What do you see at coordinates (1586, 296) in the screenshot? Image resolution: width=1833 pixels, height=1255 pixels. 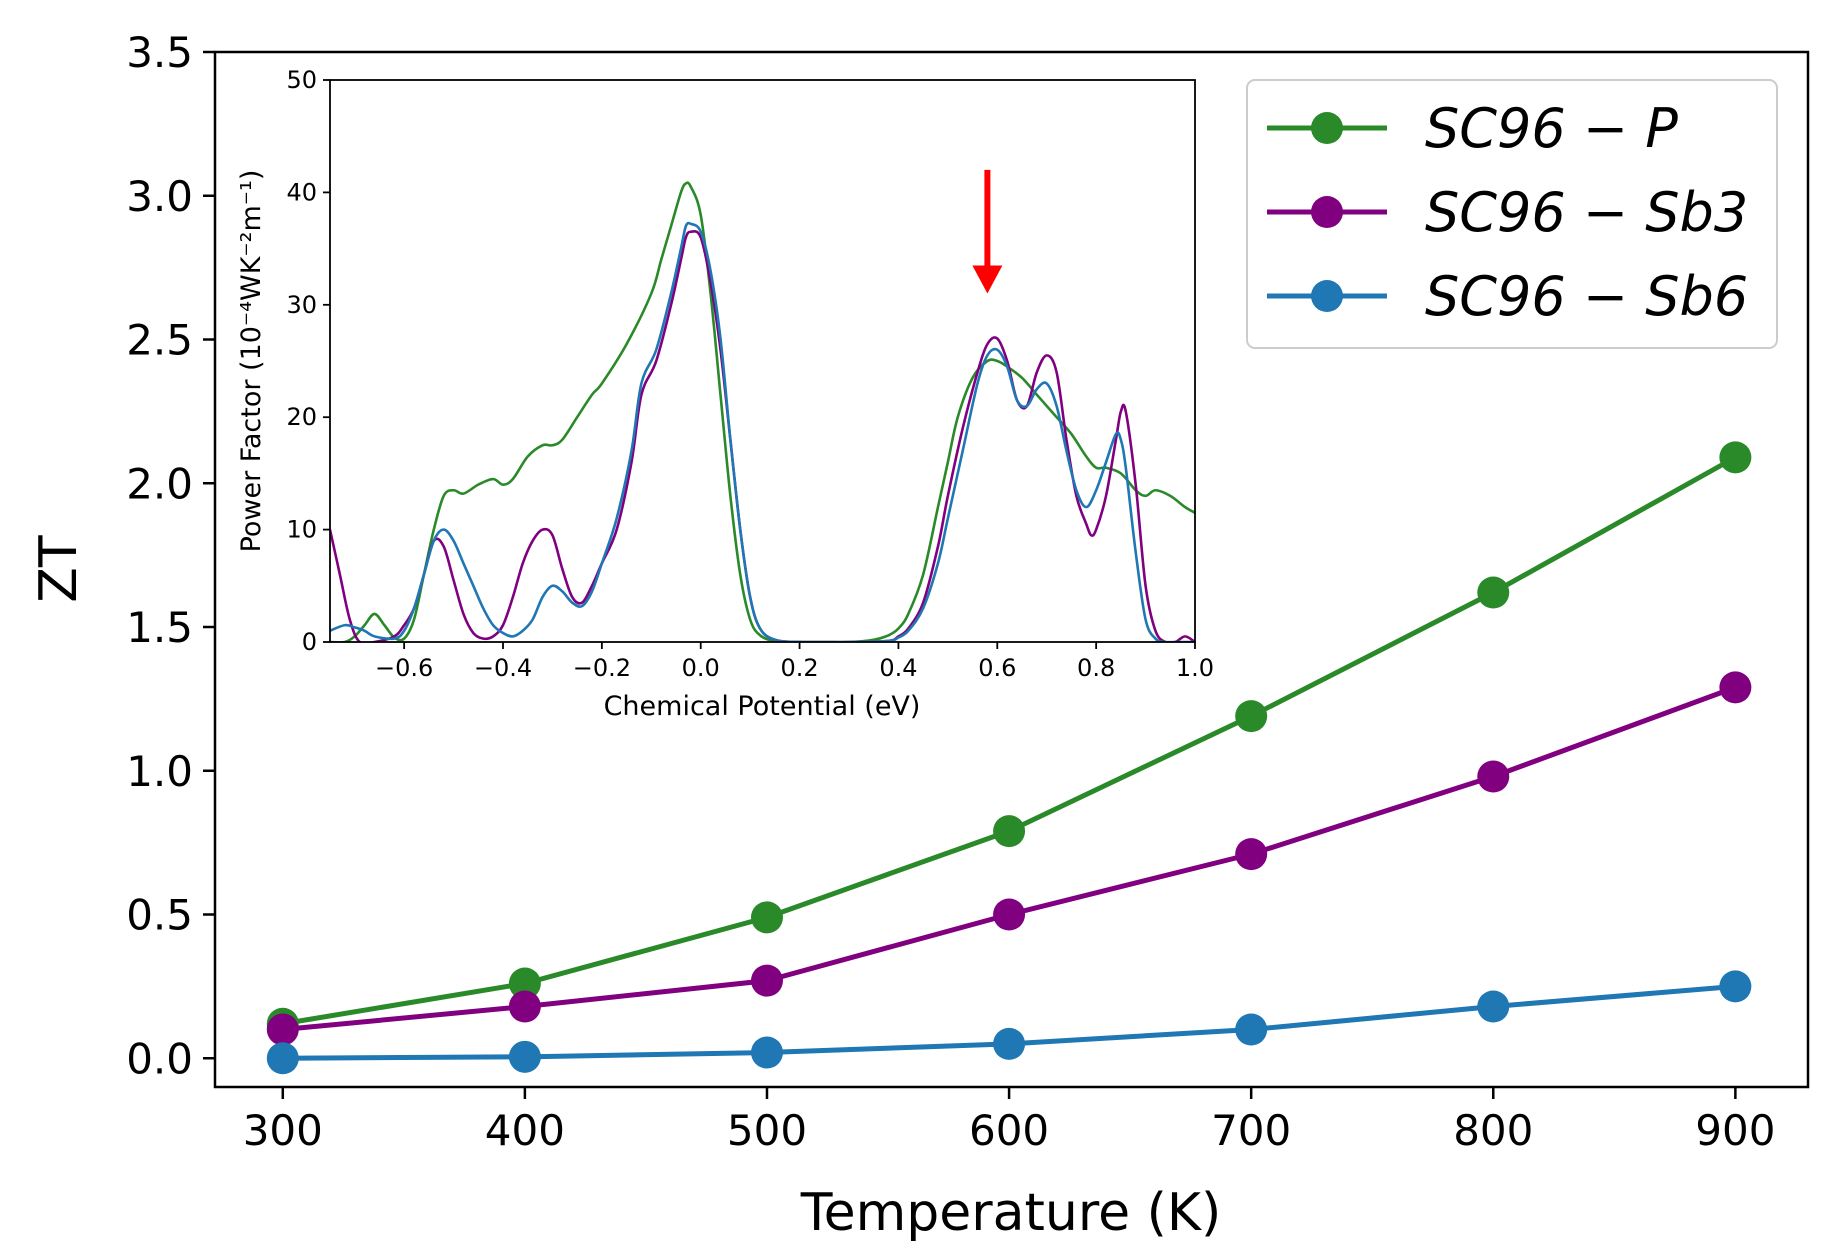 I see `legend-label-sb6: SC96 − Sb6` at bounding box center [1586, 296].